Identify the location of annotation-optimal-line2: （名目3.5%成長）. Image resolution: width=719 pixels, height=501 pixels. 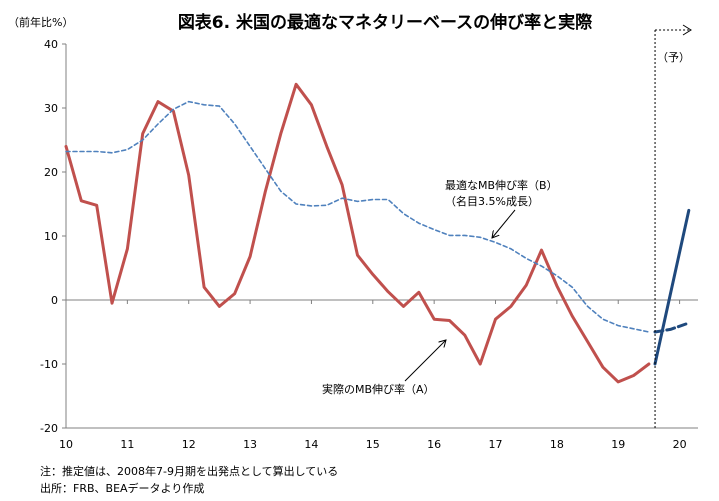
(492, 201).